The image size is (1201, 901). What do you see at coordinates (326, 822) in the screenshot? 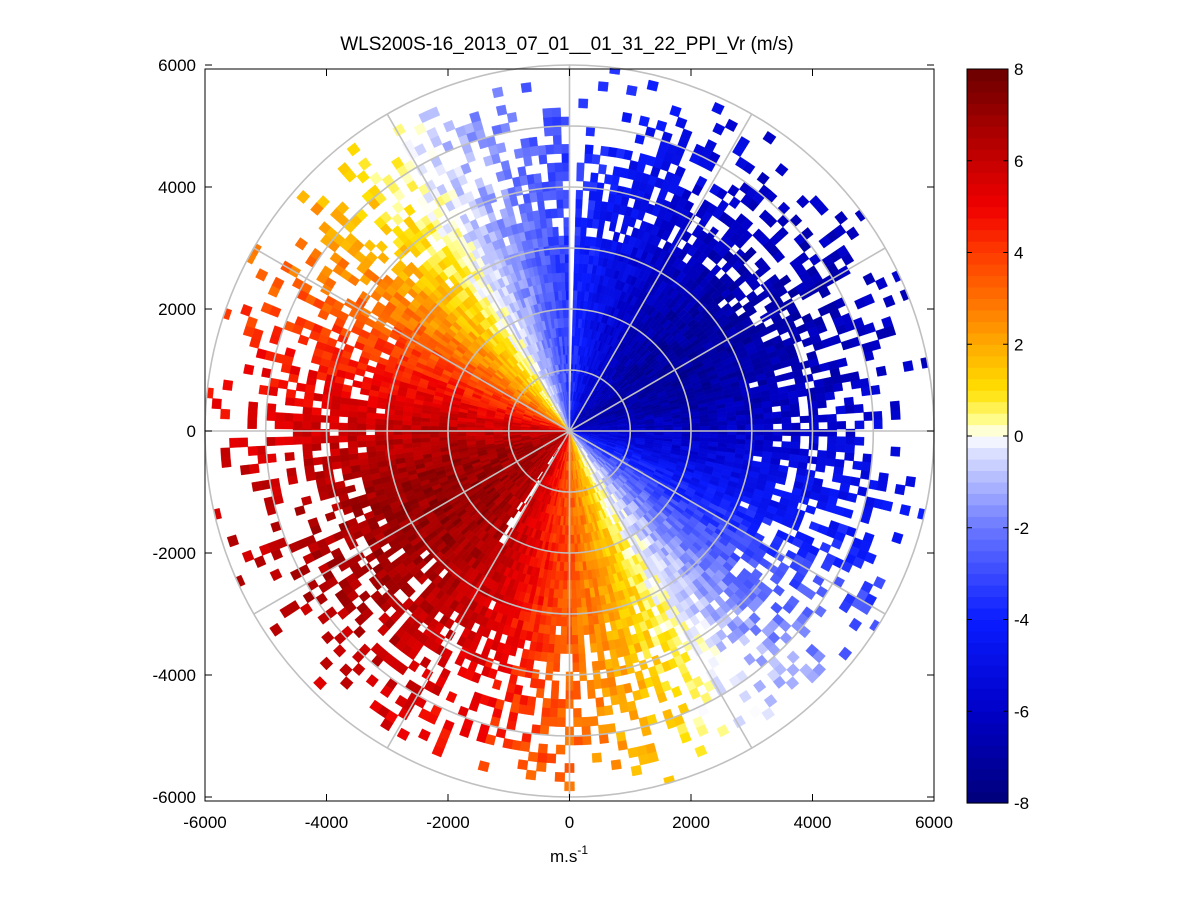
I see `x-tick-label: -4000` at bounding box center [326, 822].